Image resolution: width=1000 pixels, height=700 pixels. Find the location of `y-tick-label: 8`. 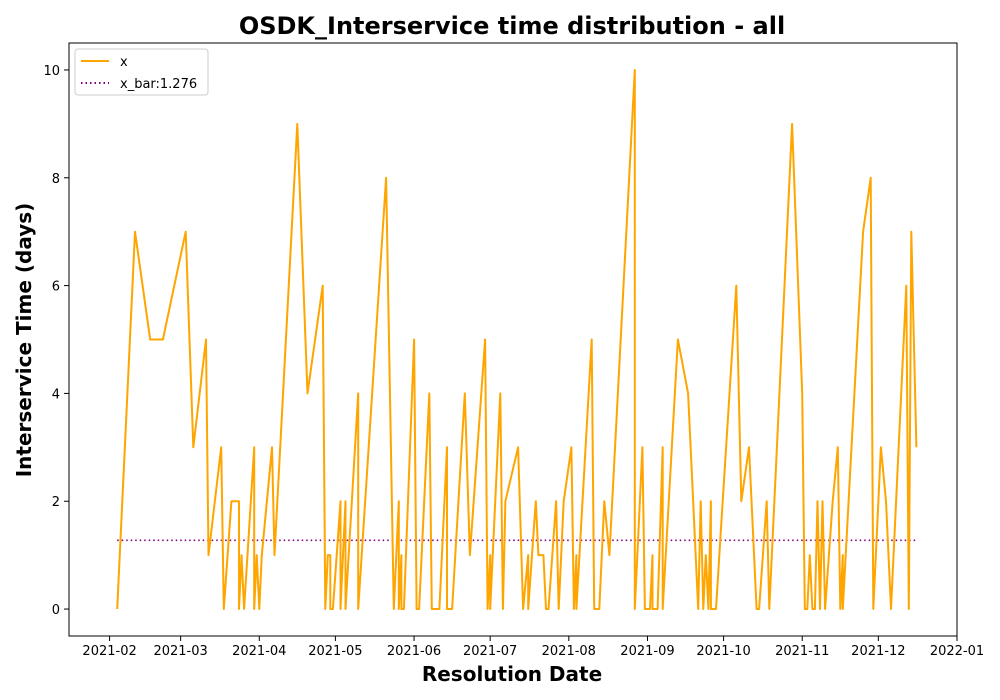

y-tick-label: 8 is located at coordinates (56, 179).